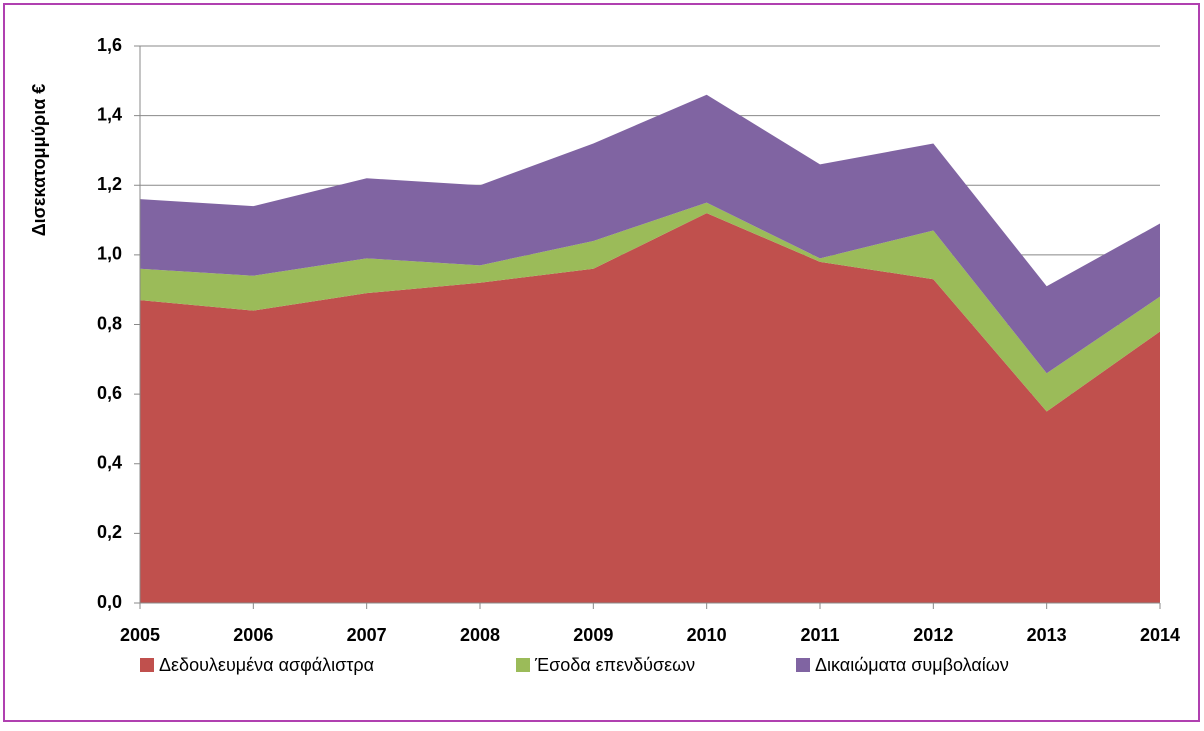 The height and width of the screenshot is (731, 1204). I want to click on x-tick-label: 2012, so click(933, 635).